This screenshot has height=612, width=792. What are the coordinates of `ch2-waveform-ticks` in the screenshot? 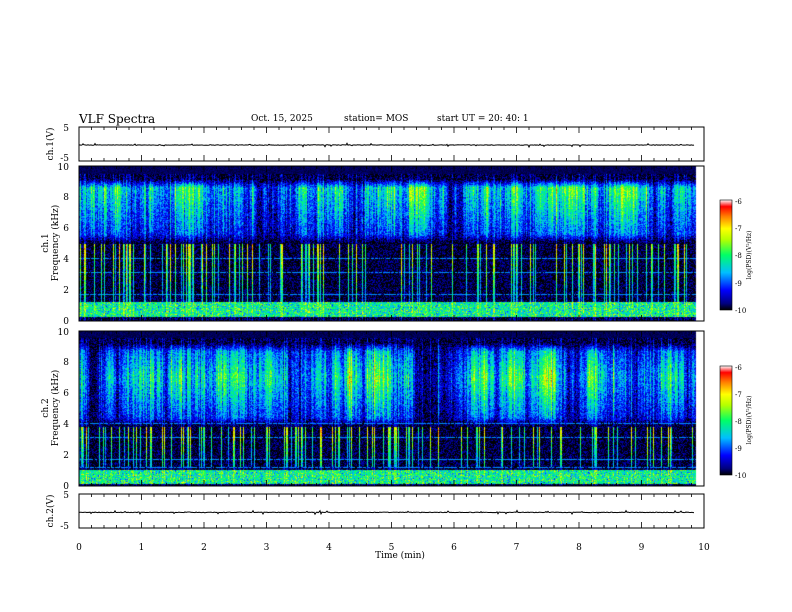 It's located at (391, 511).